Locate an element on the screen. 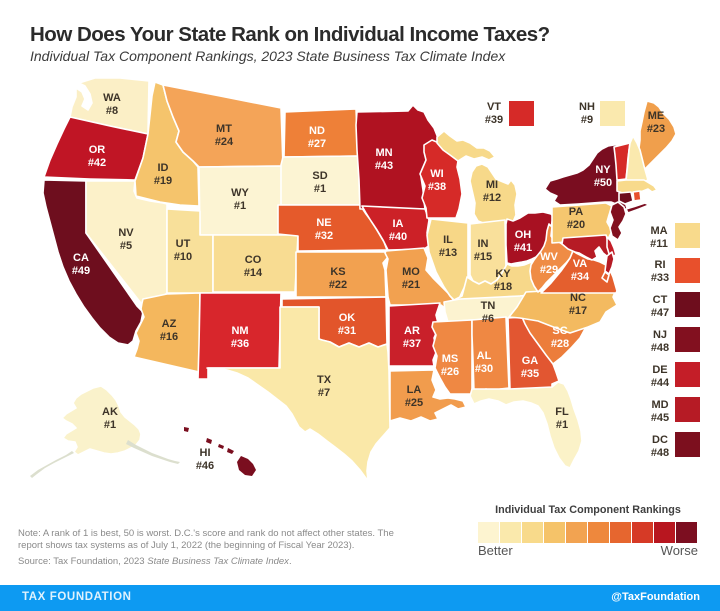 This screenshot has height=611, width=720. svg-text: WV is located at coordinates (549, 257).